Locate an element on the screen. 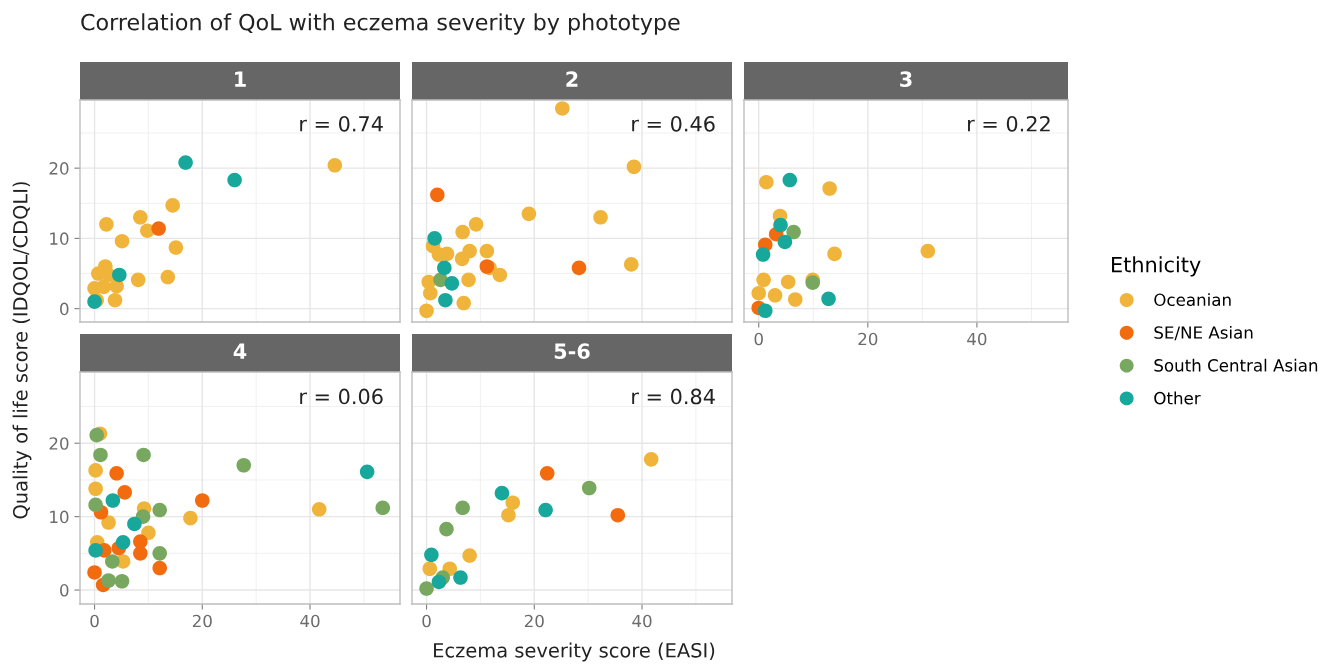  chart-subtitle: 5-6 is located at coordinates (572, 351).